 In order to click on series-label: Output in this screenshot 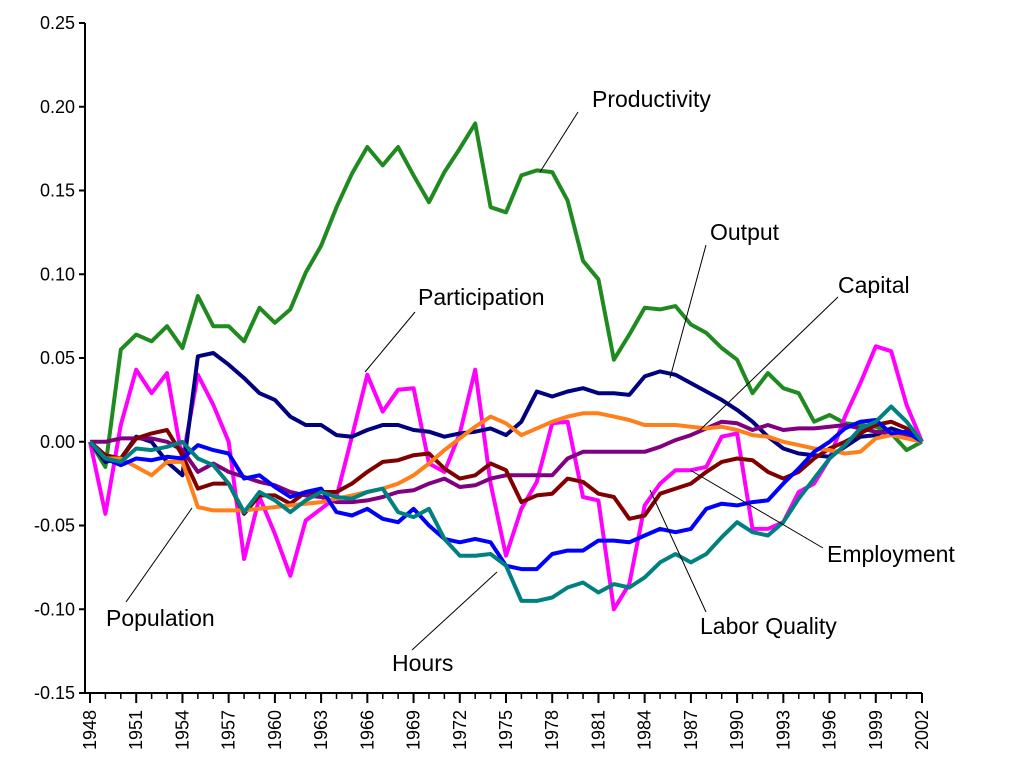, I will do `click(745, 232)`.